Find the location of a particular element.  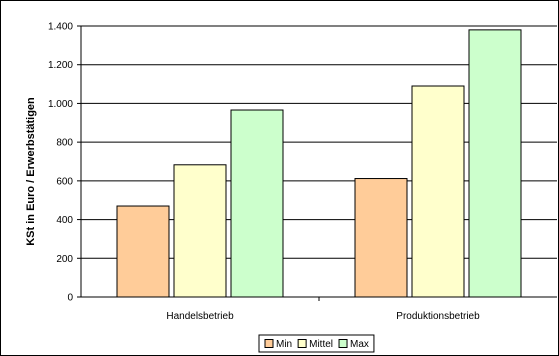

legend-label-max: Max is located at coordinates (359, 344).